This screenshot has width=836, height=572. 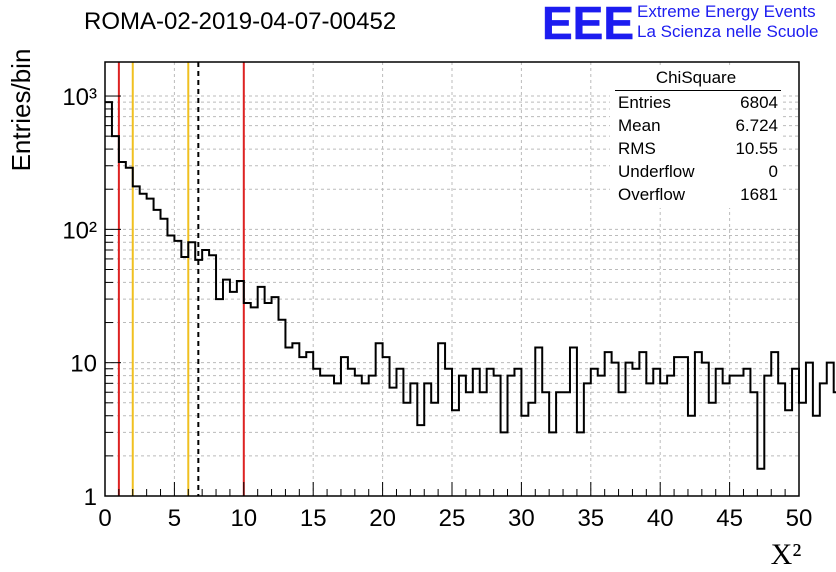 I want to click on x-tick-label: 50, so click(x=799, y=518).